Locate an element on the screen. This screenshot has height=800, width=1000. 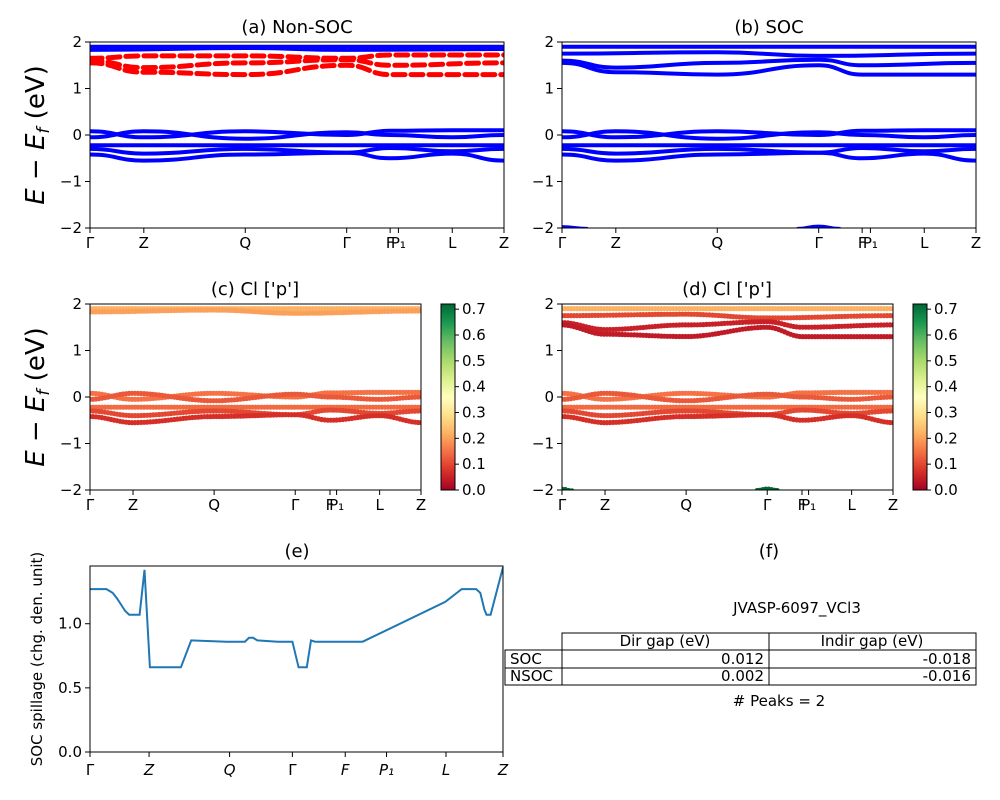
panel-e-ylabel: SOC spillage (chg. den. unit) is located at coordinates (37, 659).